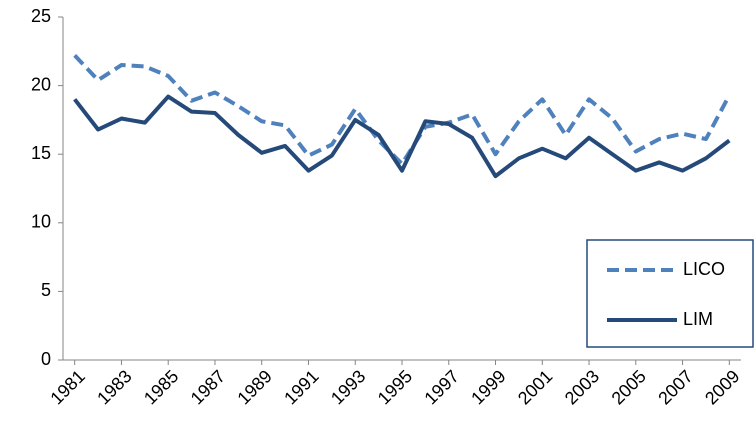 This screenshot has height=435, width=754. I want to click on x-tick-label: 1981, so click(67, 387).